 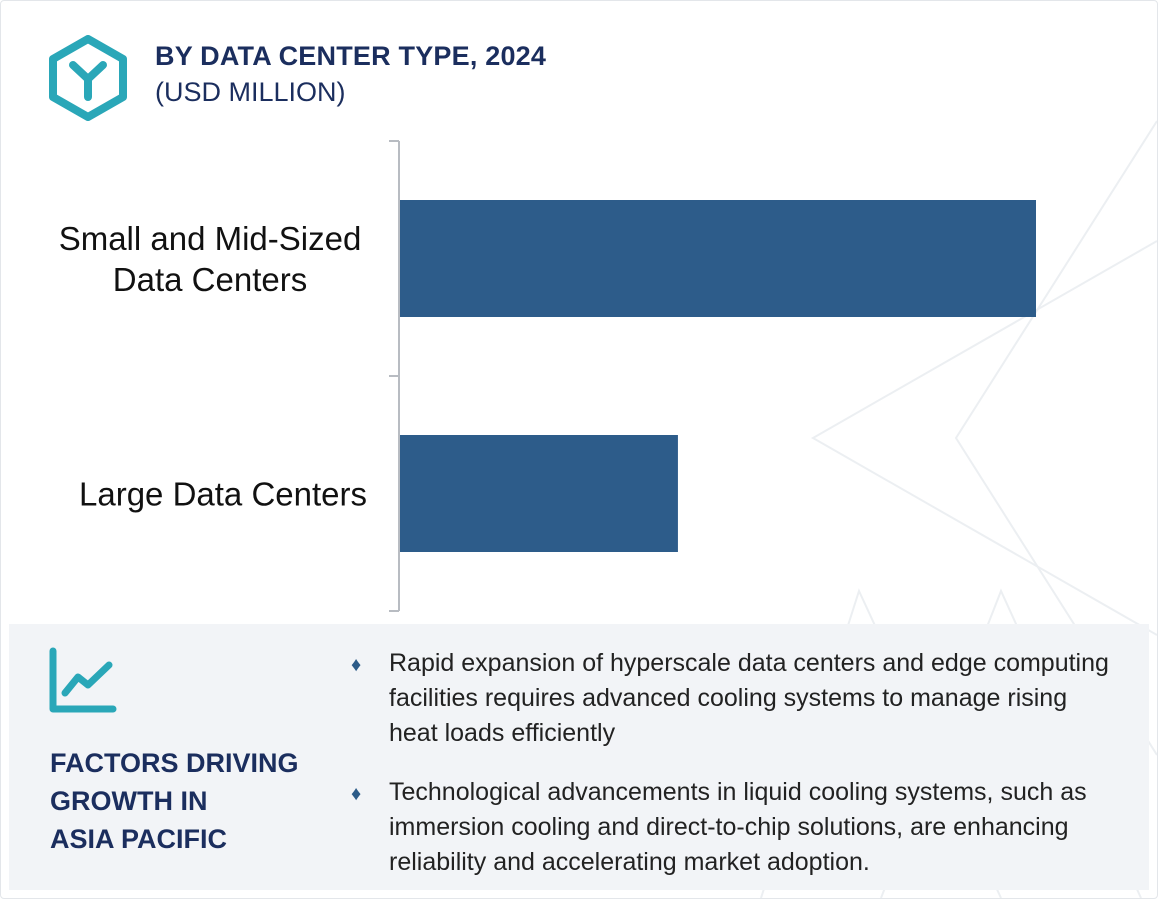 What do you see at coordinates (174, 763) in the screenshot?
I see `factors-title-line: FACTORS DRIVING` at bounding box center [174, 763].